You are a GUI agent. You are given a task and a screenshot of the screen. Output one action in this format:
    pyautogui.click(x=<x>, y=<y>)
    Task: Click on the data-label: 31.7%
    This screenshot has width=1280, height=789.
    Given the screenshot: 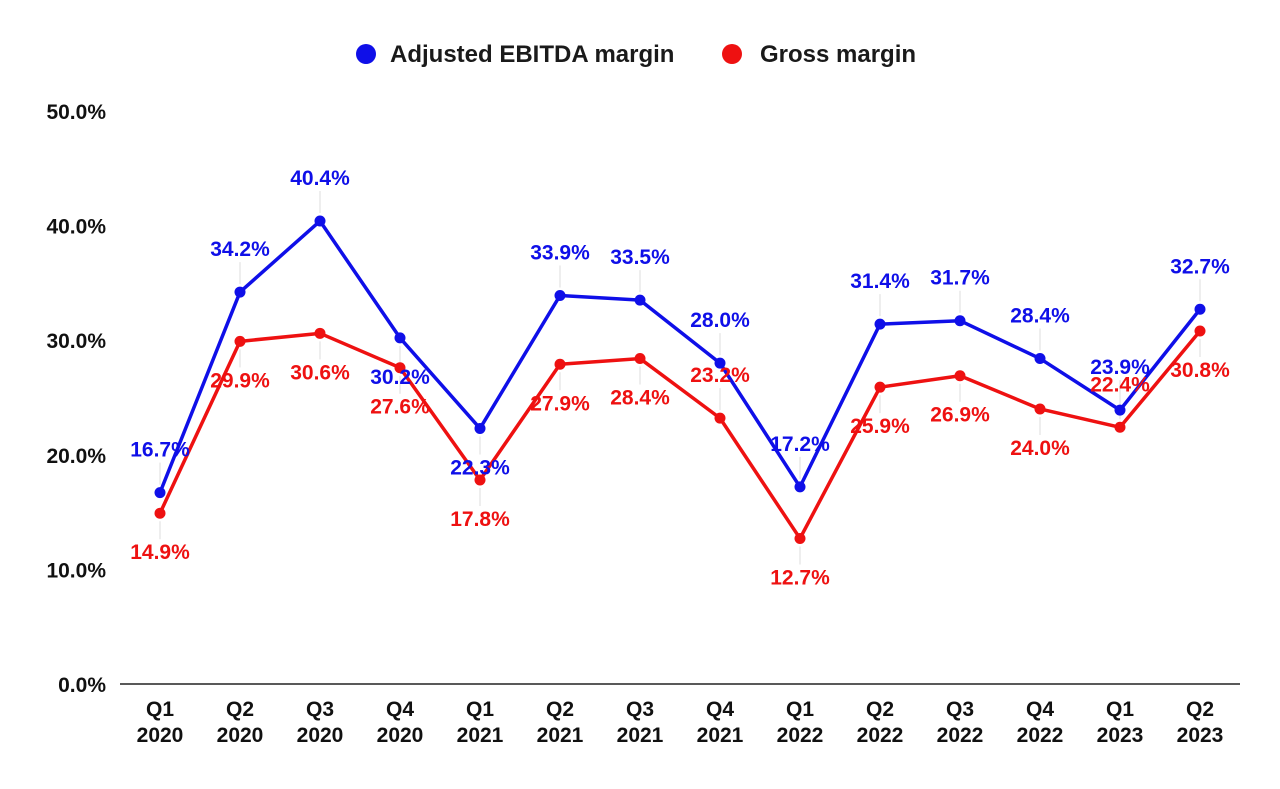 What is the action you would take?
    pyautogui.click(x=960, y=278)
    